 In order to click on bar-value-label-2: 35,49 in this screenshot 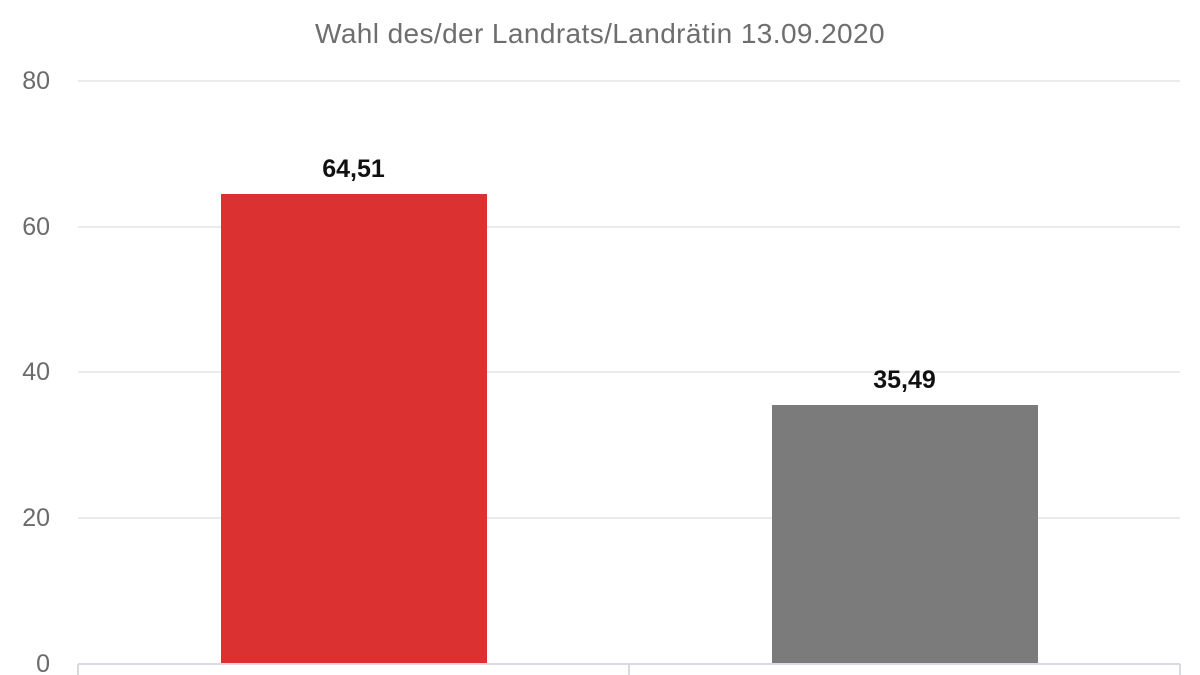, I will do `click(904, 380)`.